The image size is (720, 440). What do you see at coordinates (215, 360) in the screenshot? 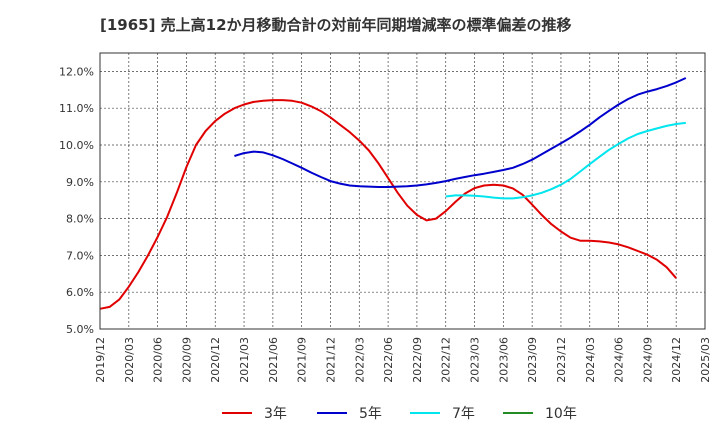
I see `x-tick-label: 2020/12` at bounding box center [215, 360].